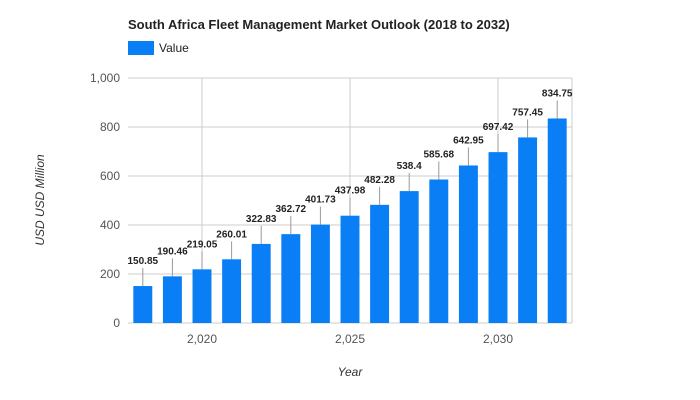  I want to click on data-label: 834.75, so click(557, 93).